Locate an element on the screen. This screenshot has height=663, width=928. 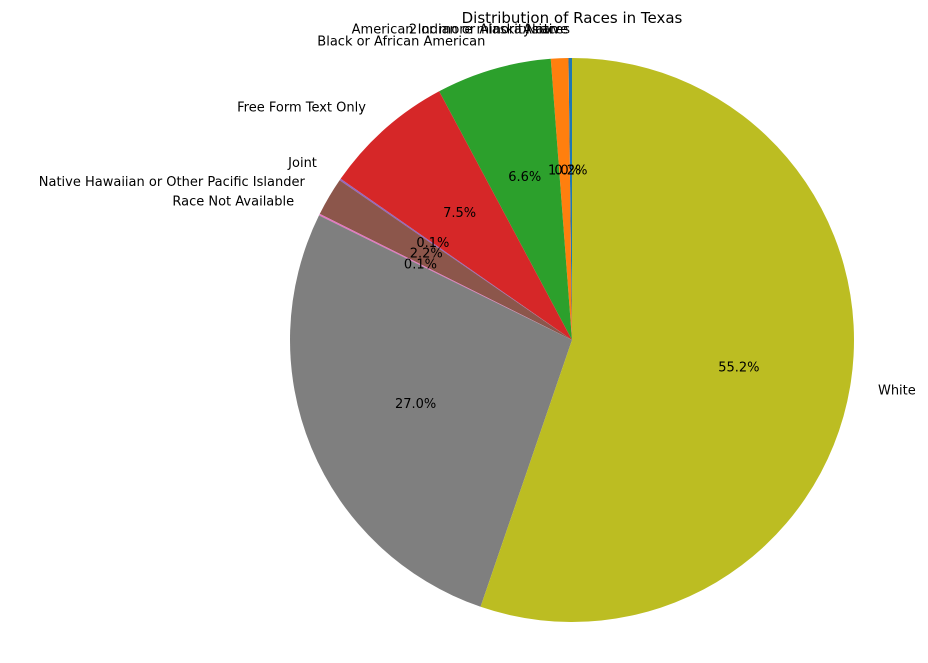
slice-percent-free-form-text-only: 7.5% is located at coordinates (459, 213).